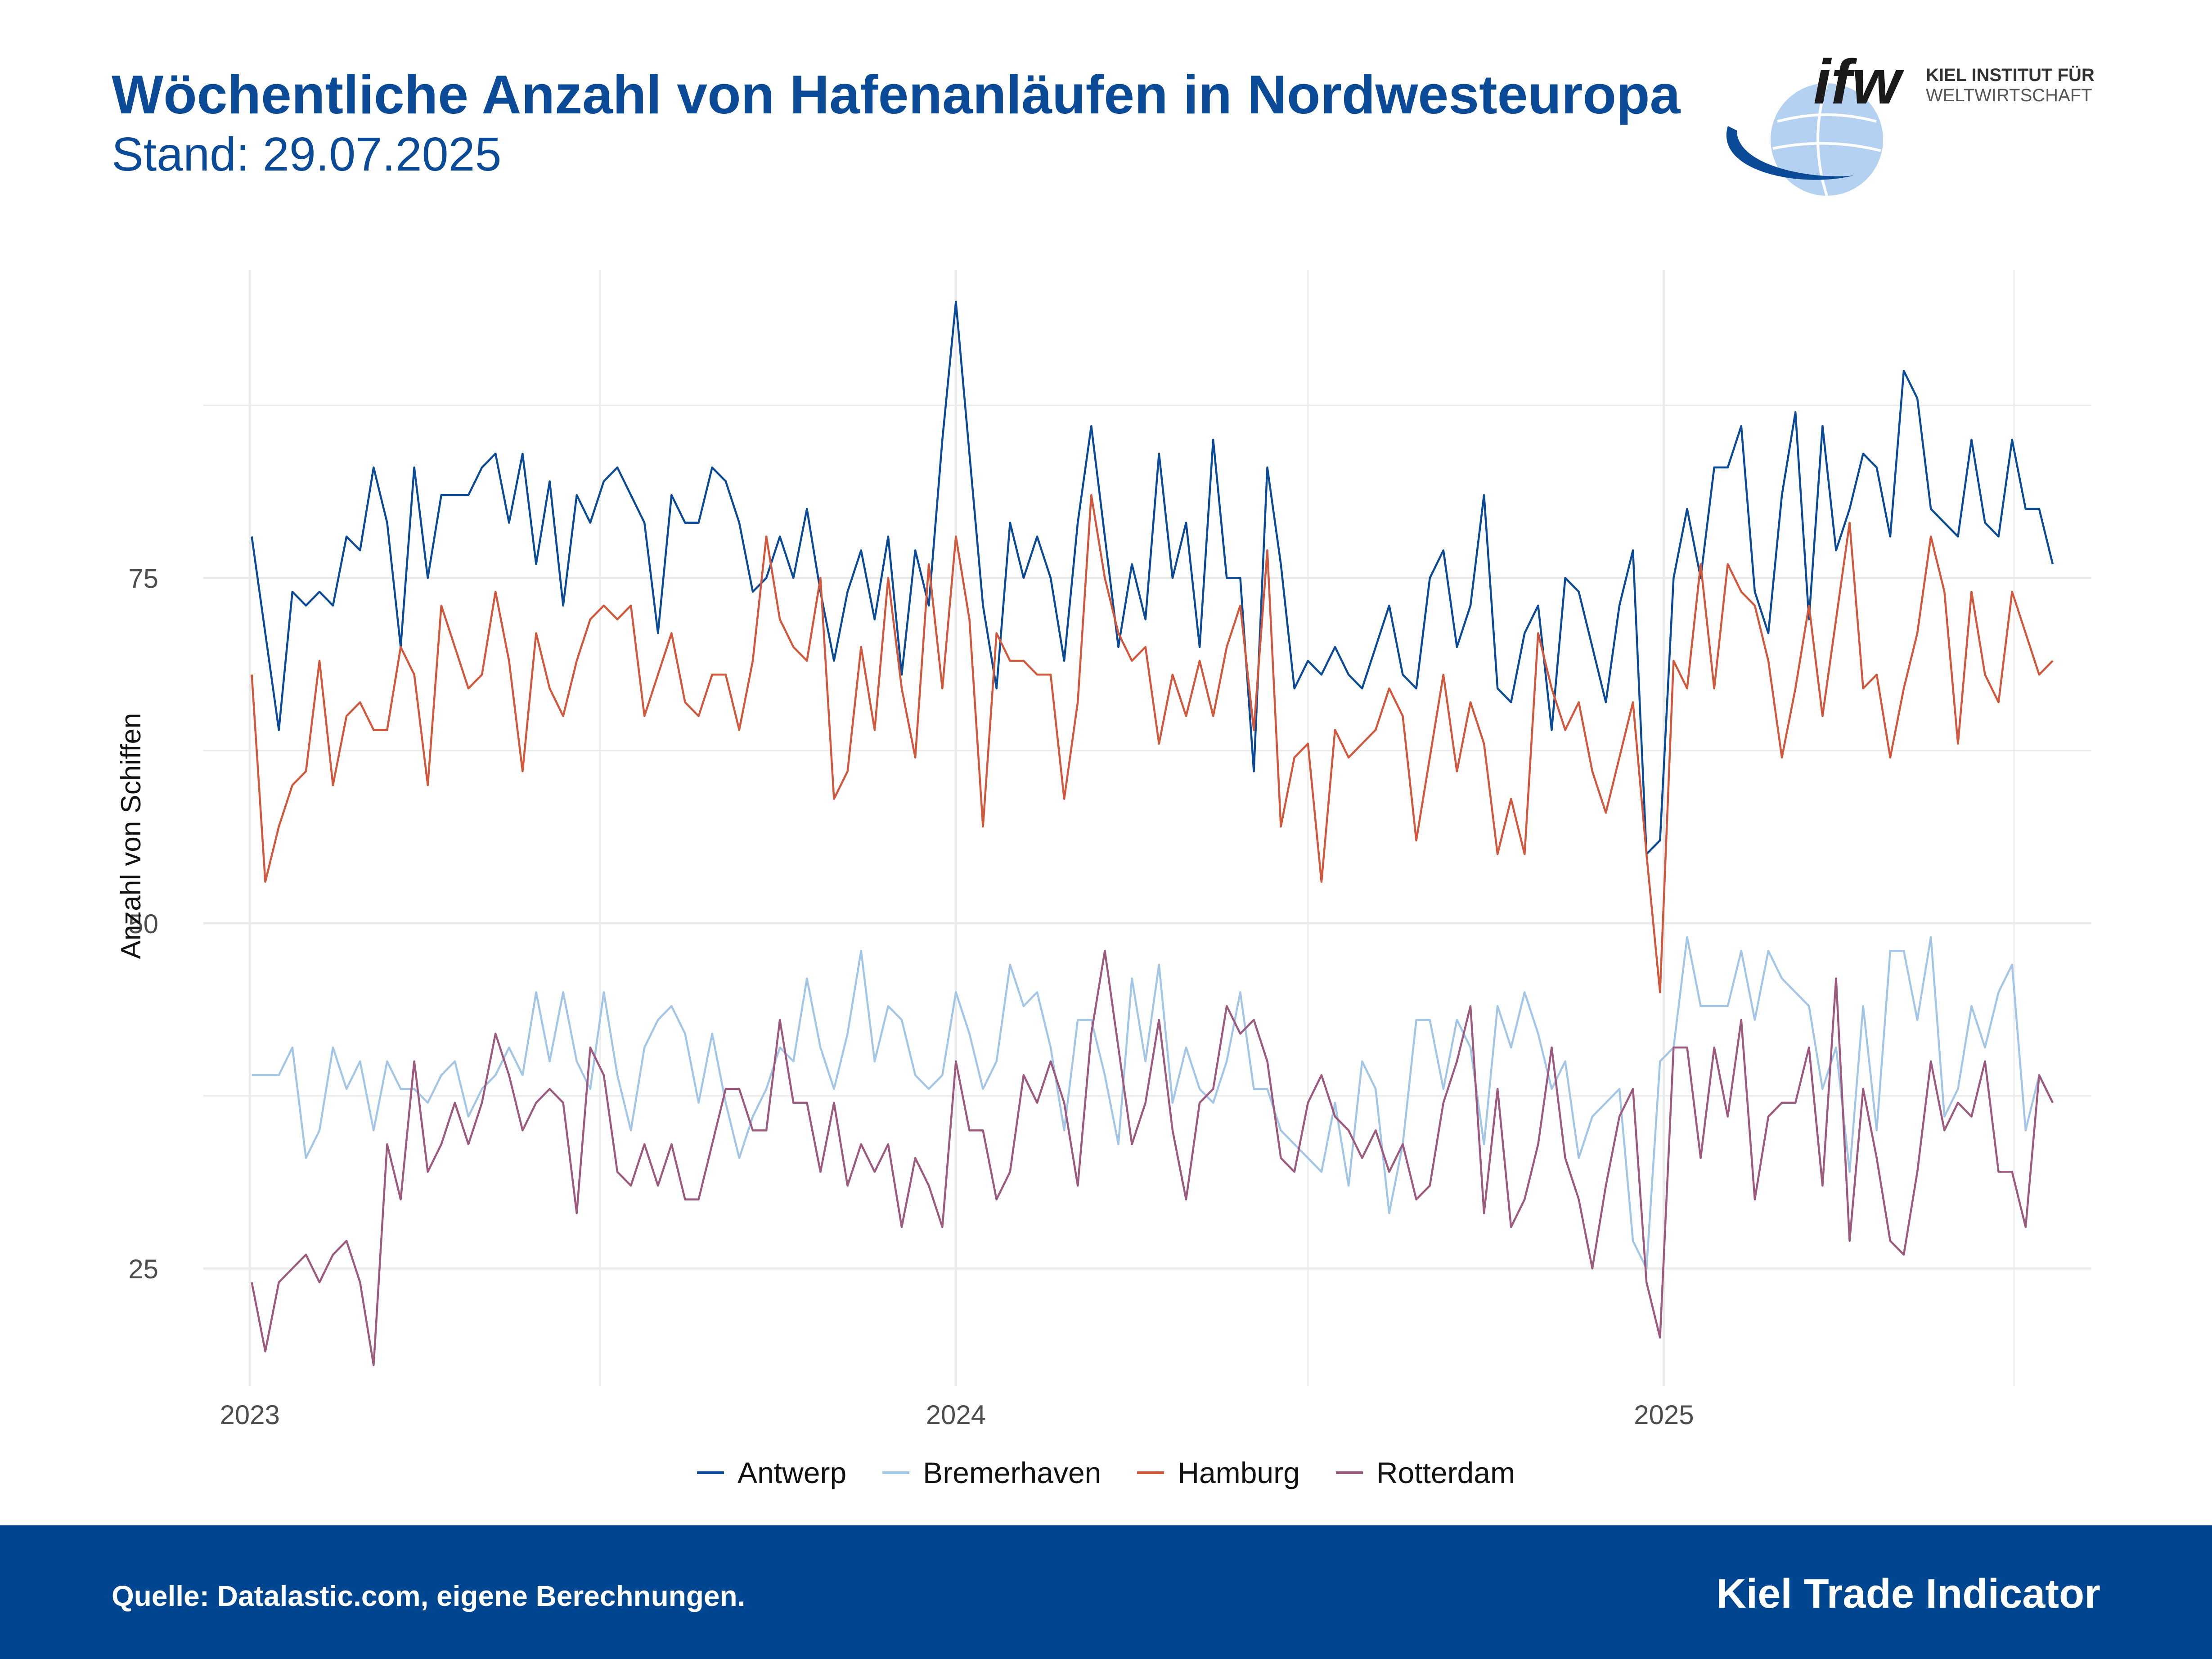 The image size is (2212, 1659). Describe the element at coordinates (1239, 1472) in the screenshot. I see `legend-label: Hamburg` at that location.